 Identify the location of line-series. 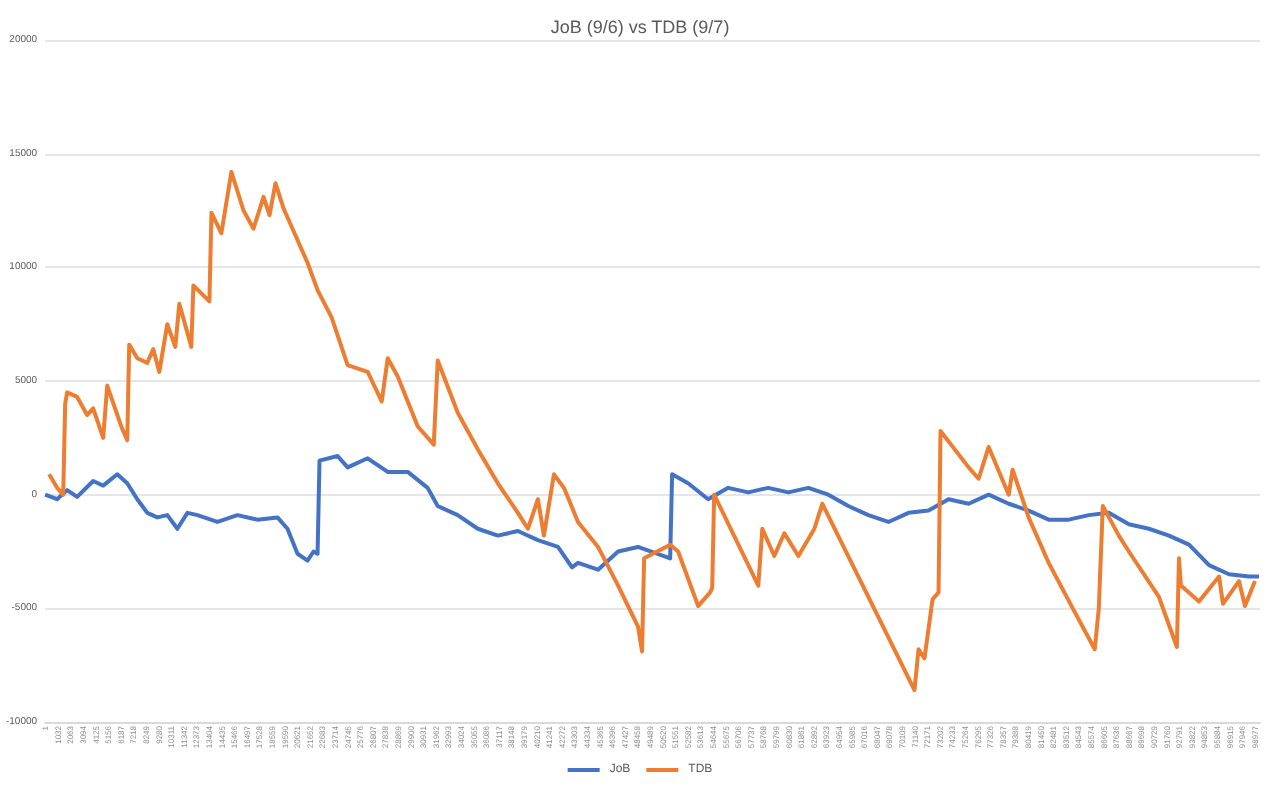
(652, 516).